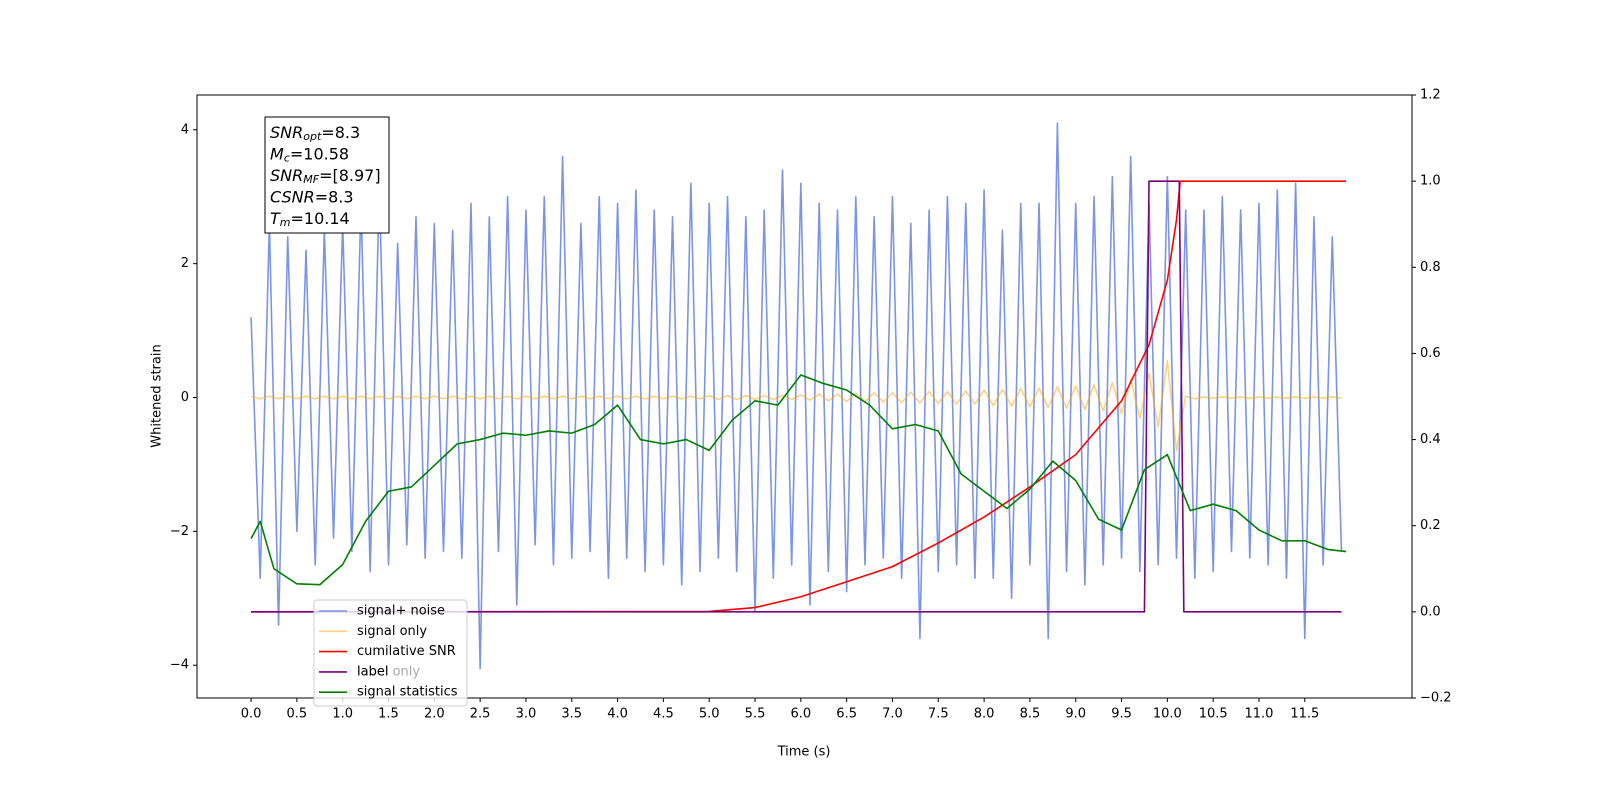 This screenshot has width=1600, height=800. What do you see at coordinates (526, 714) in the screenshot?
I see `x-tick-label: 3.0` at bounding box center [526, 714].